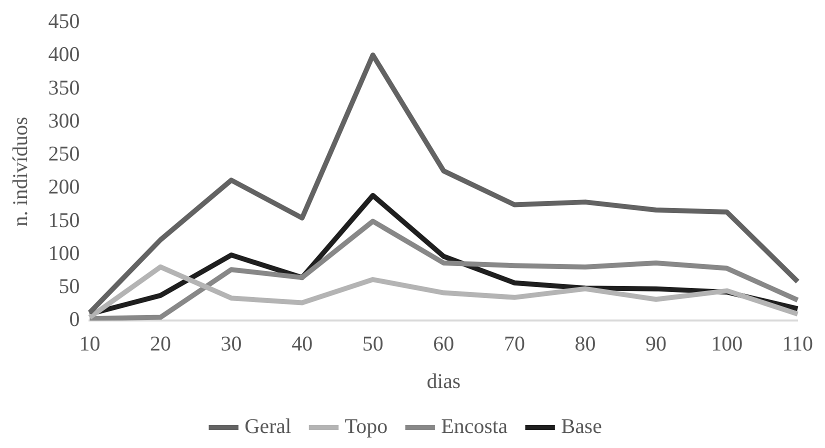 Image resolution: width=825 pixels, height=448 pixels. What do you see at coordinates (20, 171) in the screenshot?
I see `y-axis-title: n. indivíduos` at bounding box center [20, 171].